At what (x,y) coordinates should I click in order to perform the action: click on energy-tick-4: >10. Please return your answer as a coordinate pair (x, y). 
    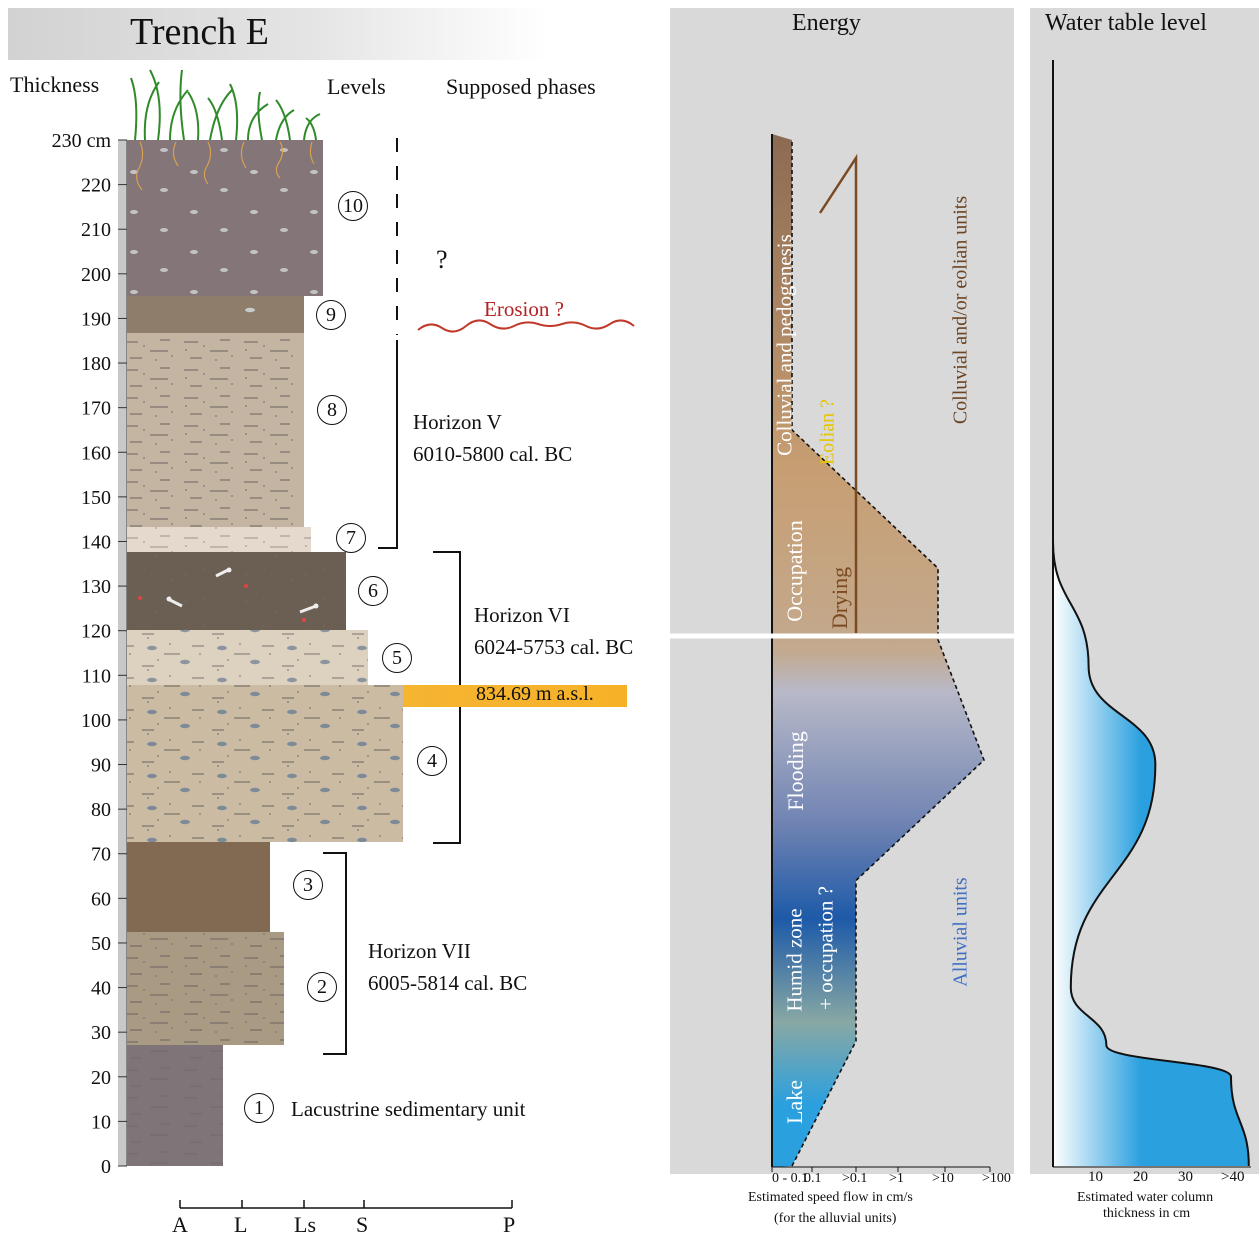
    Looking at the image, I should click on (943, 1178).